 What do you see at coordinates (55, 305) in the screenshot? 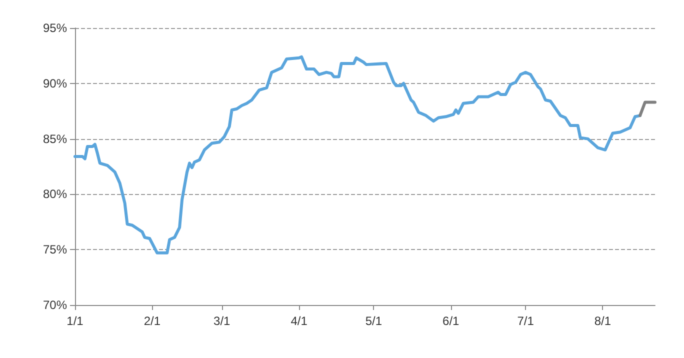
I see `y-tick-label: 70%` at bounding box center [55, 305].